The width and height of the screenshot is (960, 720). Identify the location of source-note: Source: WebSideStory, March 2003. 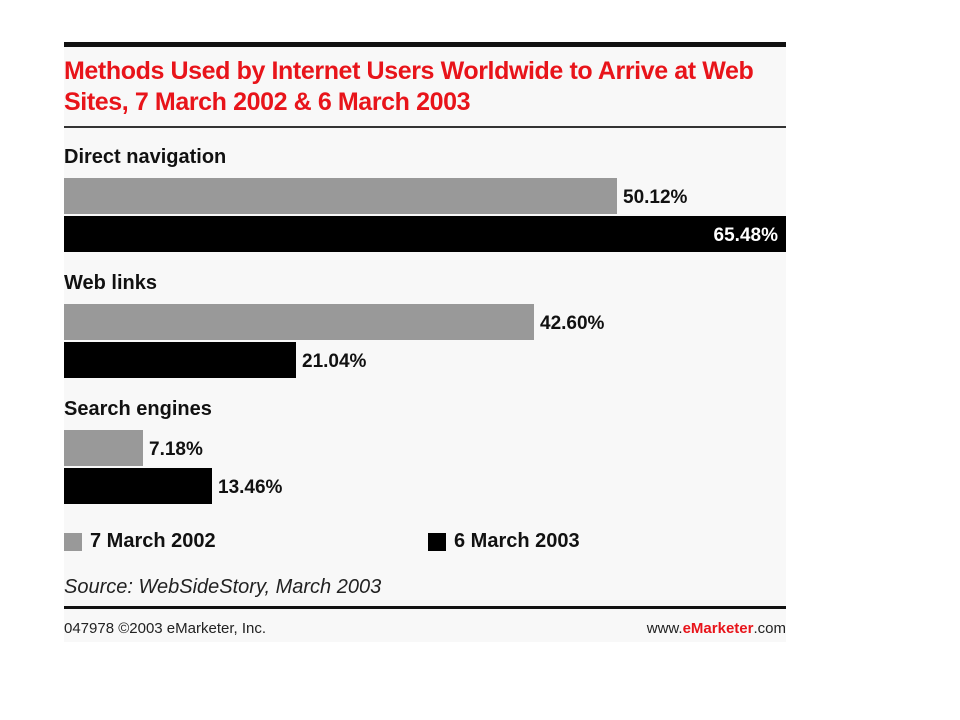
(223, 587).